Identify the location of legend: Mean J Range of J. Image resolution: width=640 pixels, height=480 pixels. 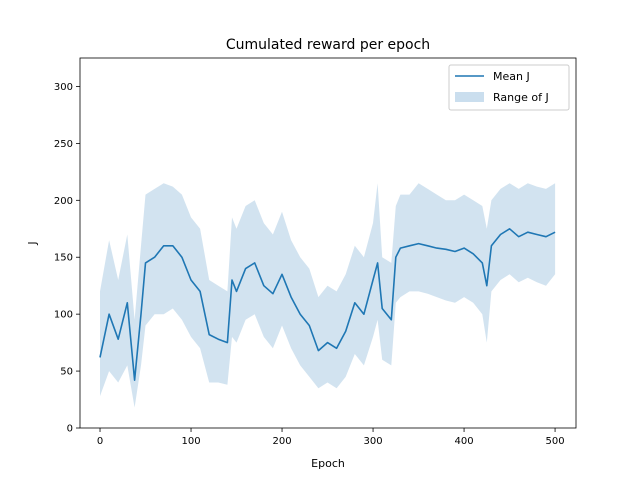
(509, 87).